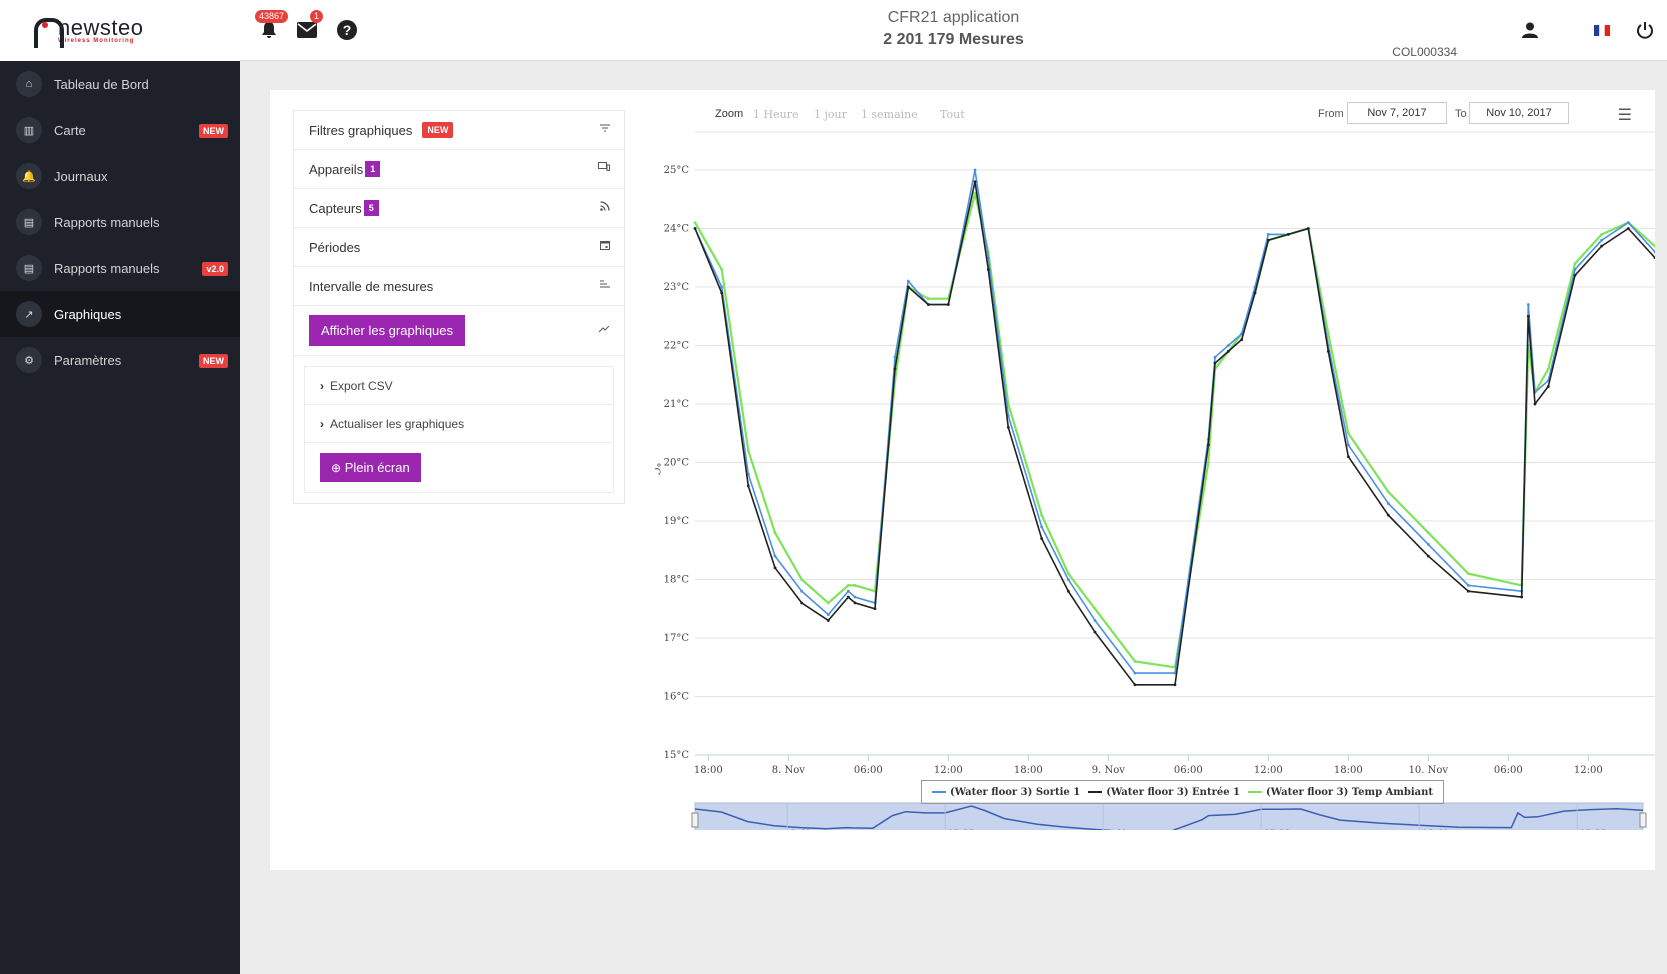 This screenshot has width=1667, height=974. Describe the element at coordinates (1028, 770) in the screenshot. I see `x-tick-label: 18:00` at that location.